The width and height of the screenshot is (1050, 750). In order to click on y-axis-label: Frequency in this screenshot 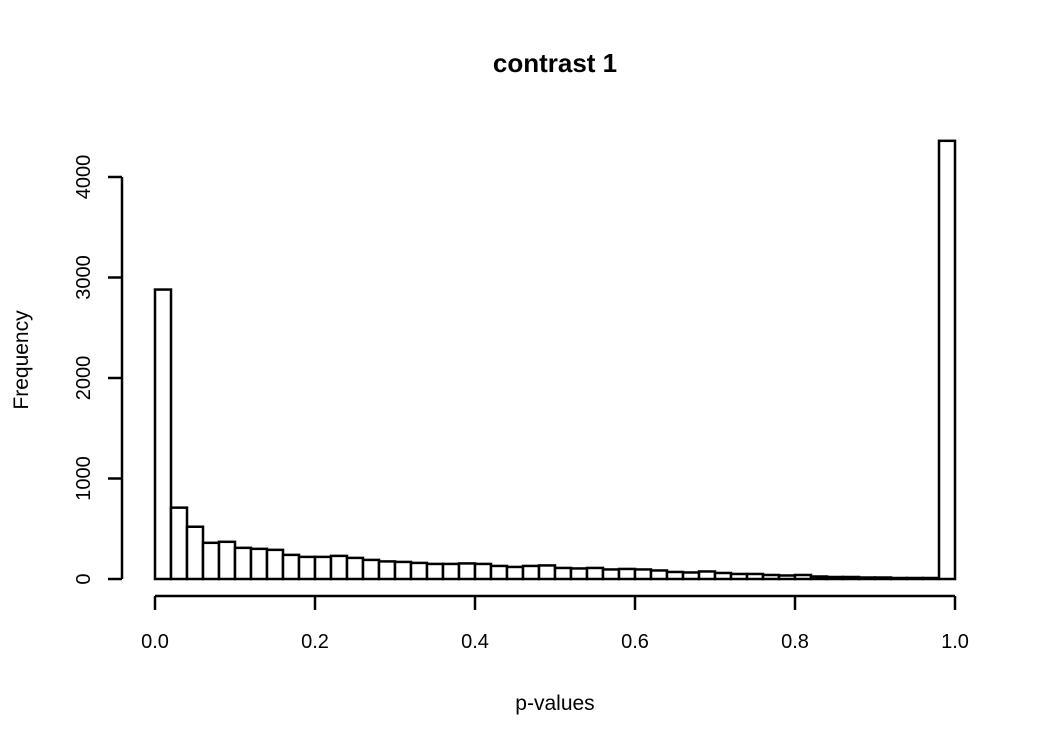, I will do `click(21, 360)`.